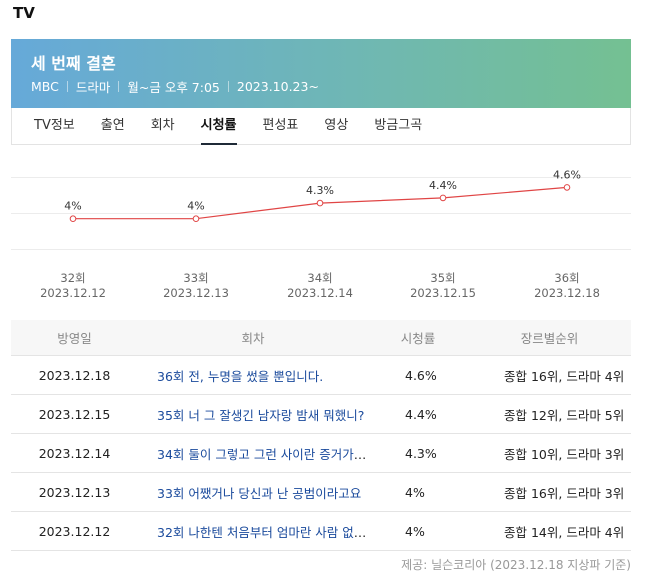  What do you see at coordinates (336, 125) in the screenshot?
I see `tab-videos: 영상` at bounding box center [336, 125].